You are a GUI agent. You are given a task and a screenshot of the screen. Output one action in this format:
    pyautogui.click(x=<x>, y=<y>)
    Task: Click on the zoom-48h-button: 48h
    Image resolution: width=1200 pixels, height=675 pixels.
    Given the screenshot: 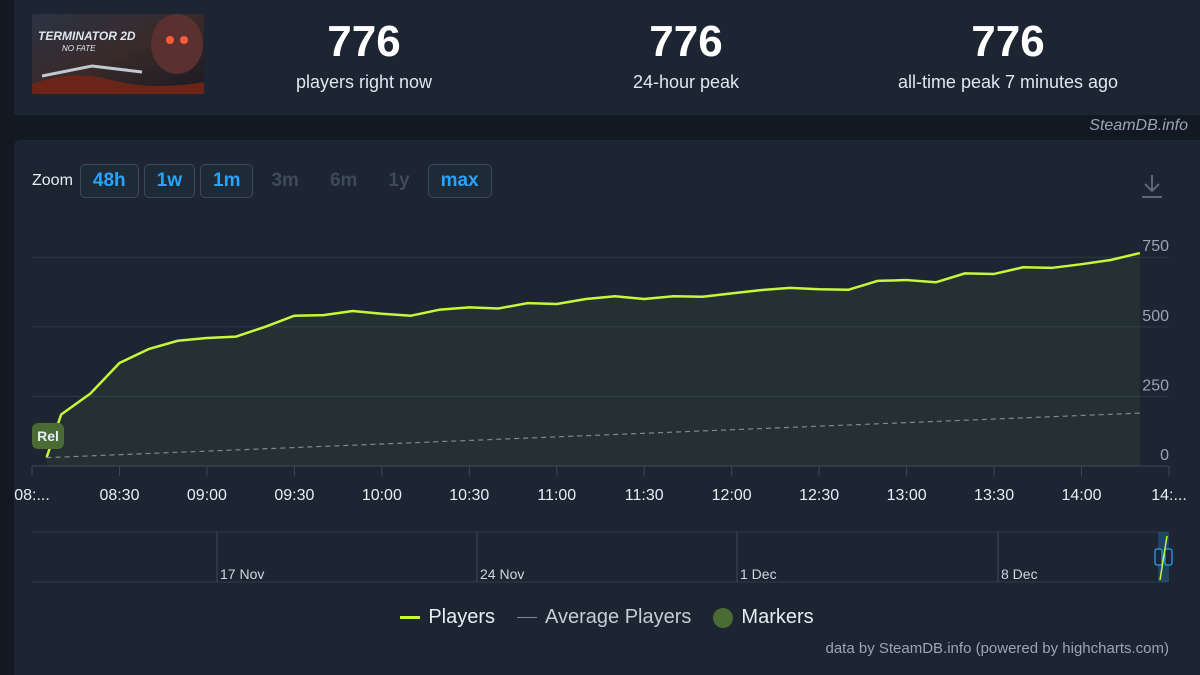 What is the action you would take?
    pyautogui.click(x=109, y=181)
    